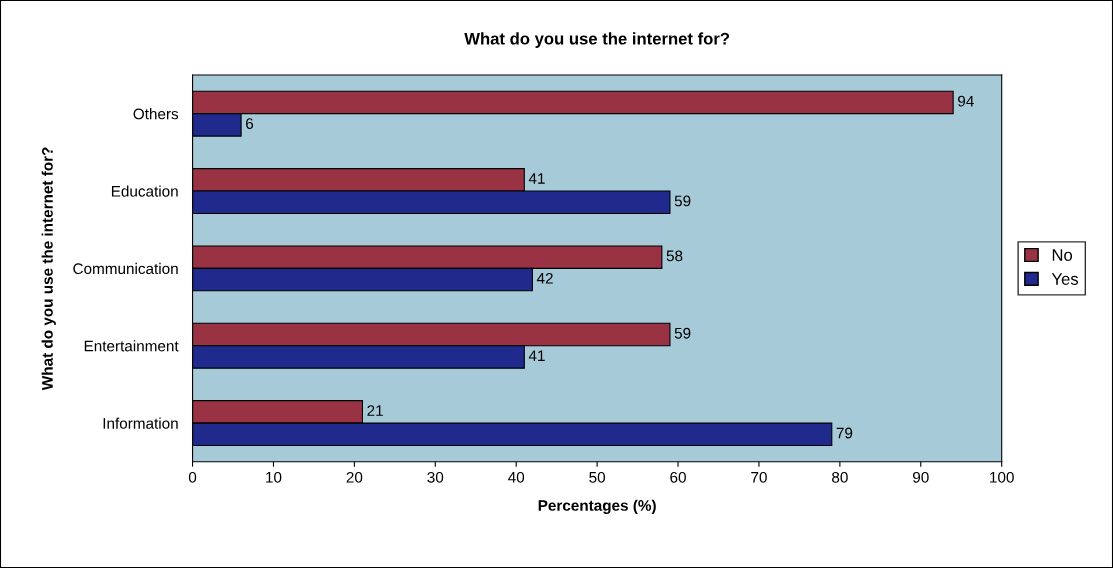 Image resolution: width=1113 pixels, height=568 pixels. What do you see at coordinates (131, 346) in the screenshot?
I see `y-tick-label: Entertainment` at bounding box center [131, 346].